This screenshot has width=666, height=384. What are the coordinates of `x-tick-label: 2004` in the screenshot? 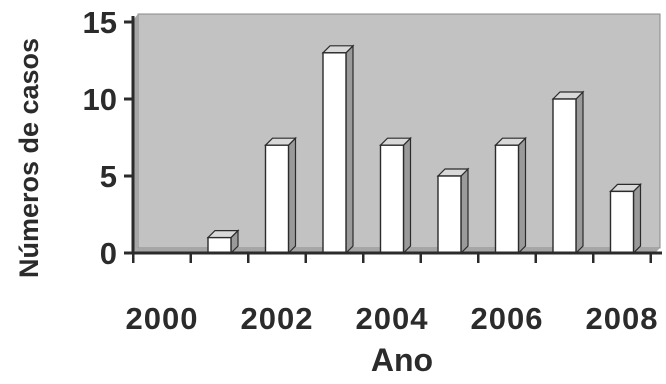 It's located at (392, 318).